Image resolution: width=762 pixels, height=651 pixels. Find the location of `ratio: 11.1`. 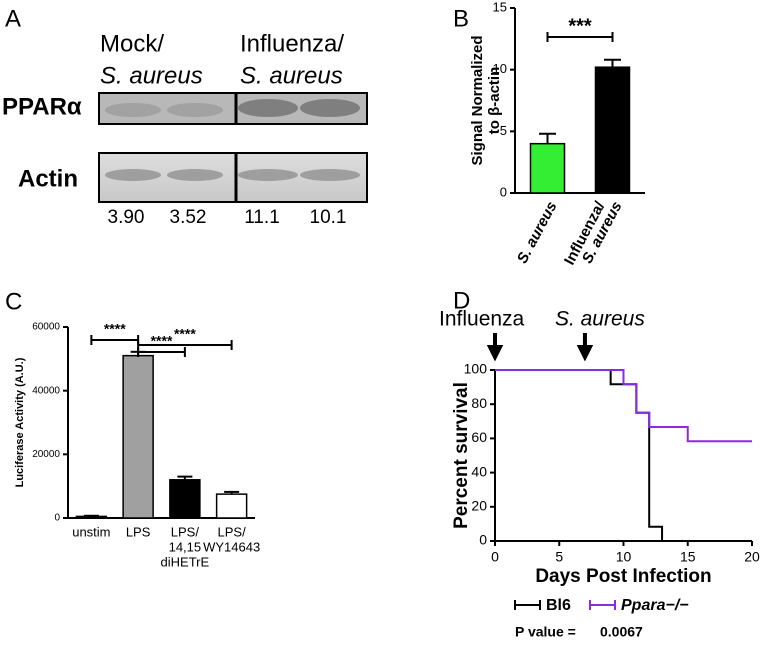

ratio: 11.1 is located at coordinates (262, 217).